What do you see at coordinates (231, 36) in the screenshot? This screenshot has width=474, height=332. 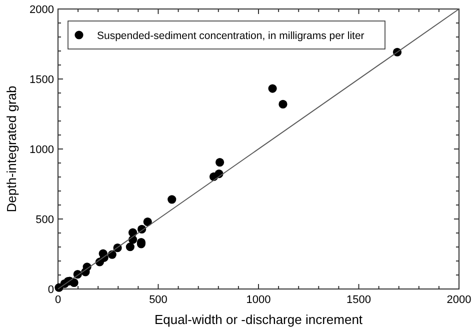 I see `legend-label: Suspended-sediment concentration, in milligrams per liter` at bounding box center [231, 36].